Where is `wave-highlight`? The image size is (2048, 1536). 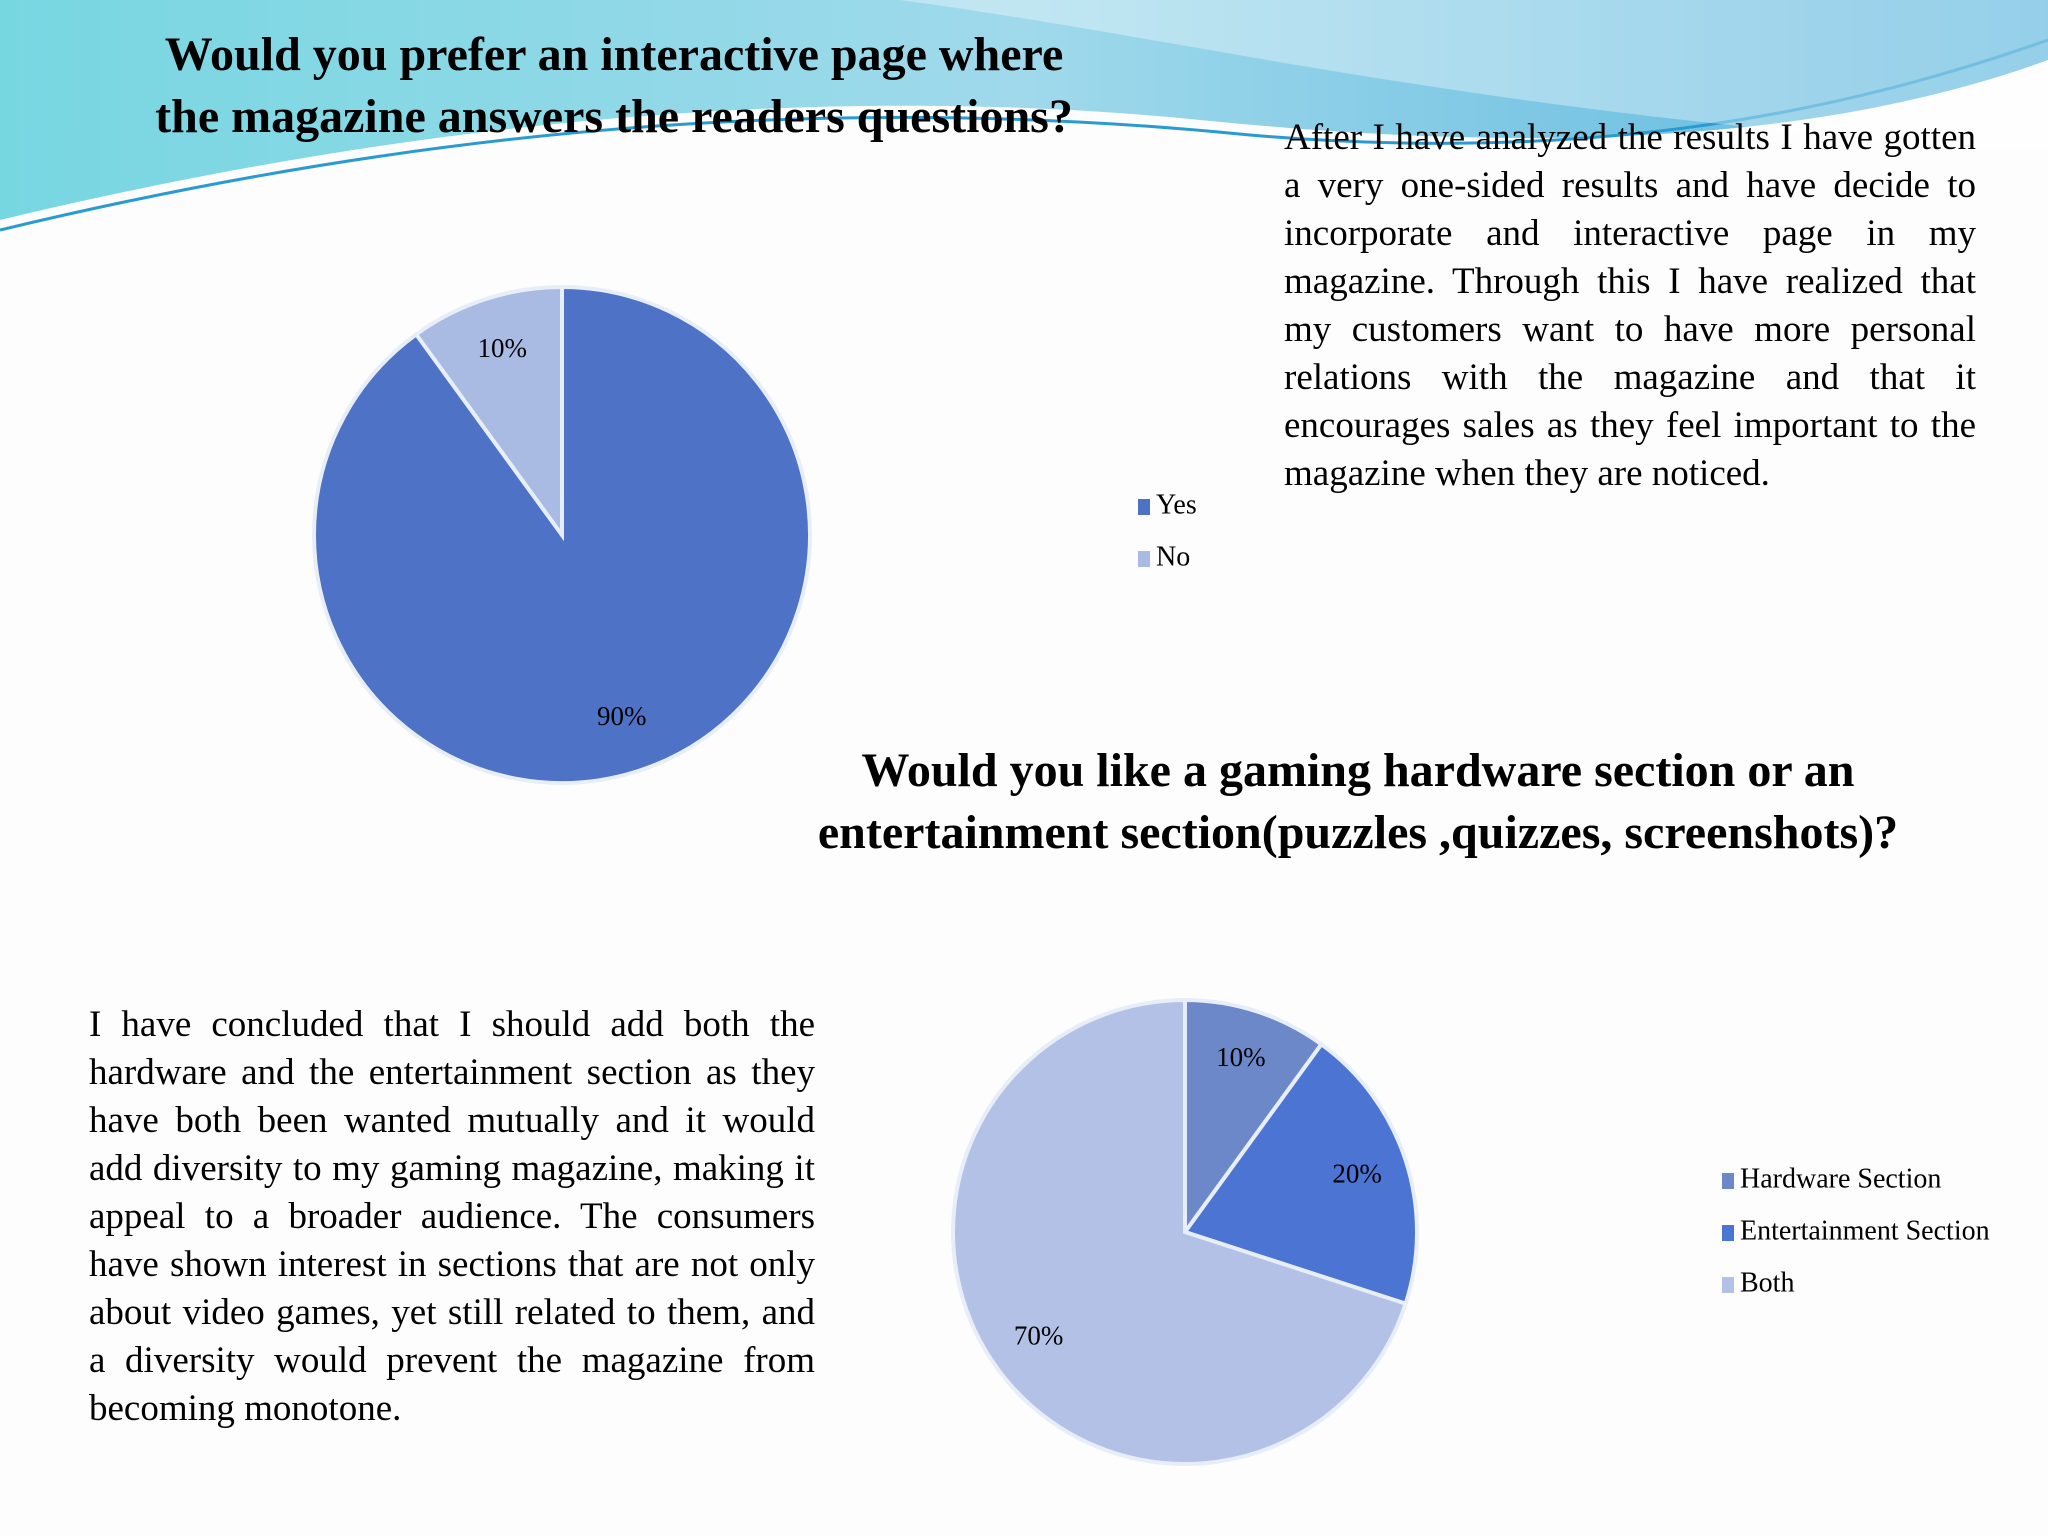 wave-highlight is located at coordinates (1474, 75).